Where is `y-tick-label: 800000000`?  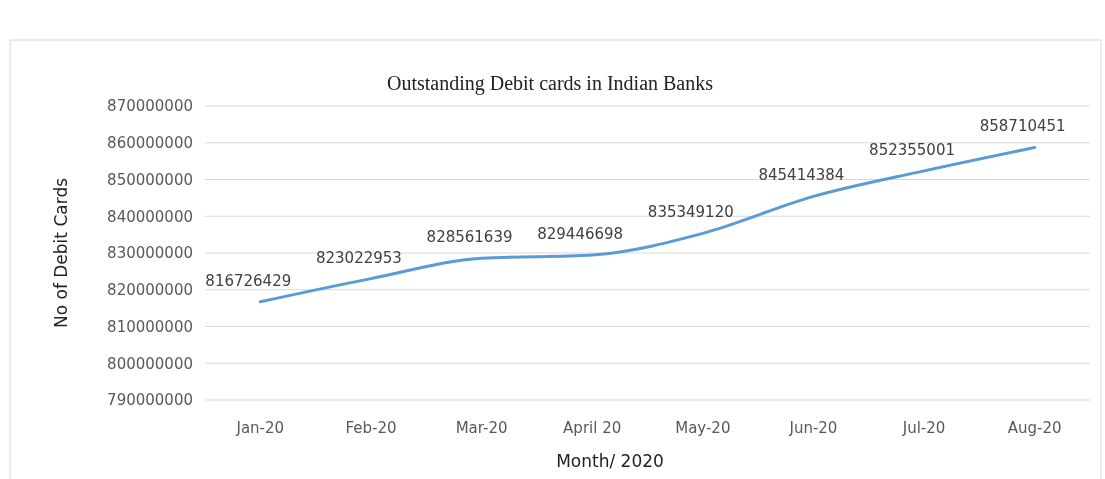
y-tick-label: 800000000 is located at coordinates (150, 363).